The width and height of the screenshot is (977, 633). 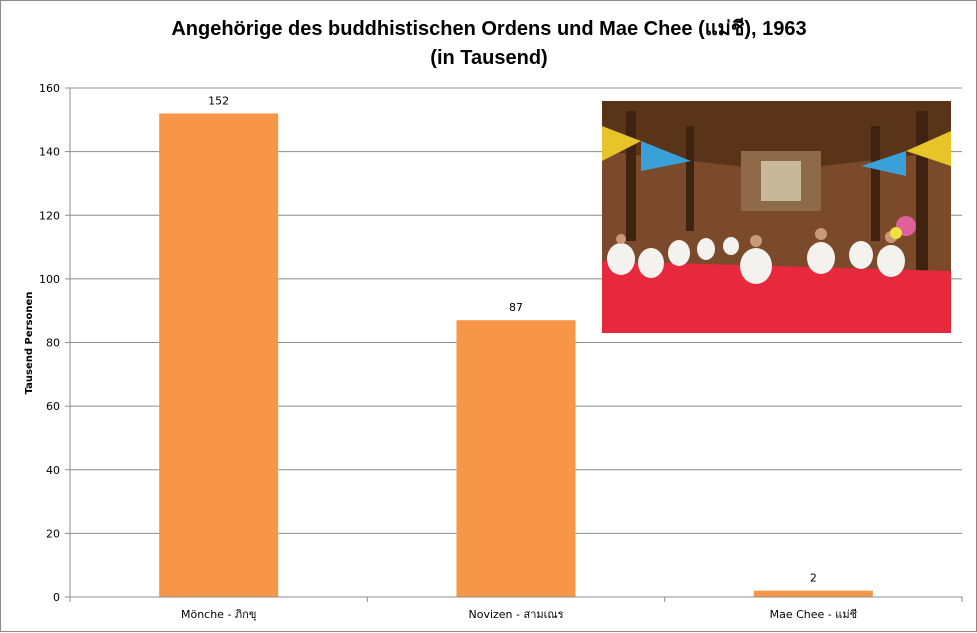 I want to click on y-tick-label: 120, so click(x=49, y=215).